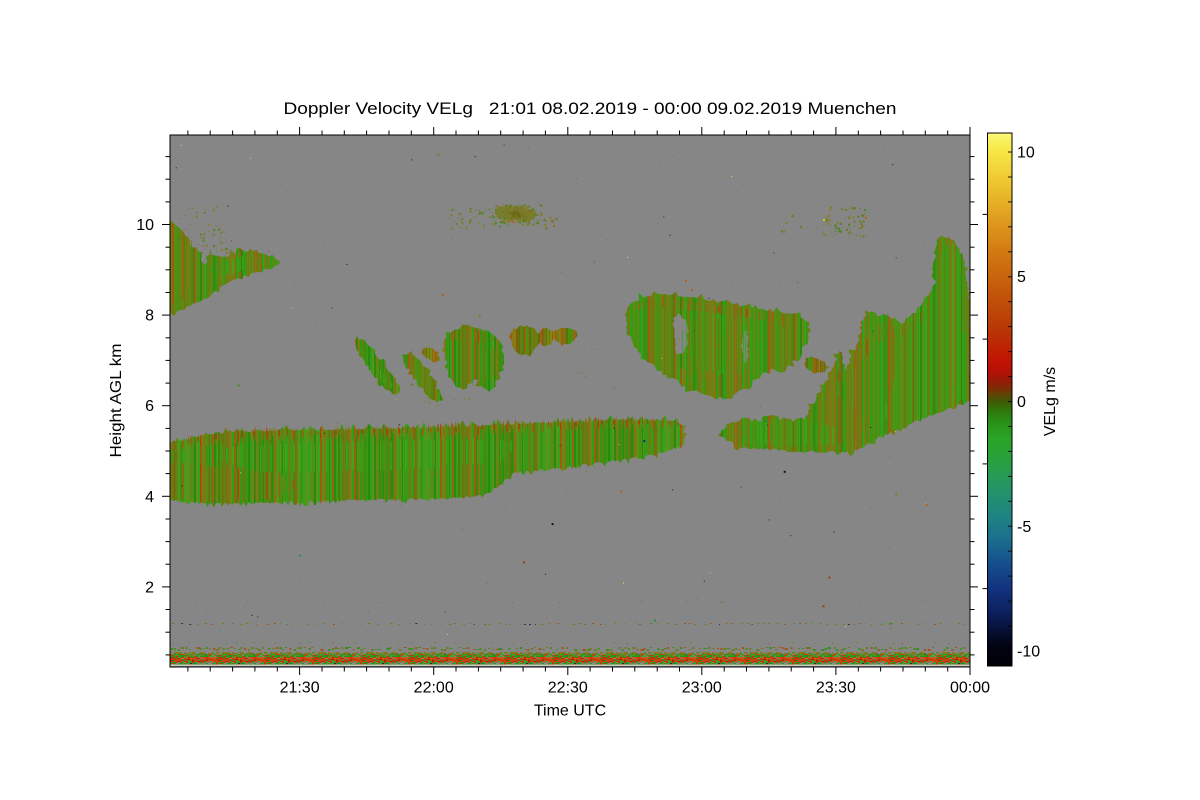 The width and height of the screenshot is (1200, 800). Describe the element at coordinates (434, 688) in the screenshot. I see `svg-text: 22:00` at that location.